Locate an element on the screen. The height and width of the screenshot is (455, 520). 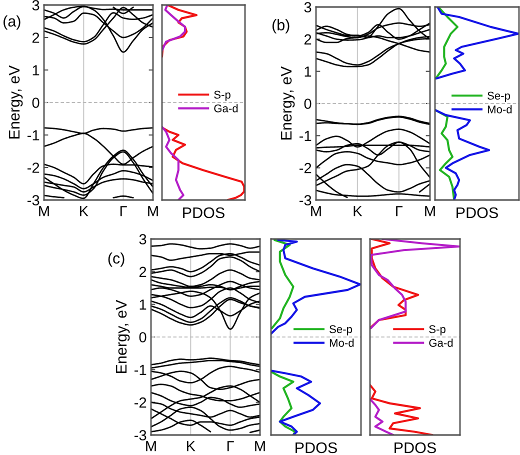
text: (a) is located at coordinates (12, 22).